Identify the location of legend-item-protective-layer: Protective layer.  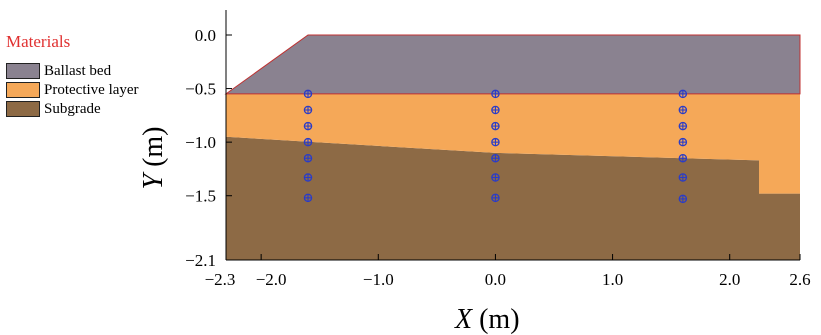
(72, 90).